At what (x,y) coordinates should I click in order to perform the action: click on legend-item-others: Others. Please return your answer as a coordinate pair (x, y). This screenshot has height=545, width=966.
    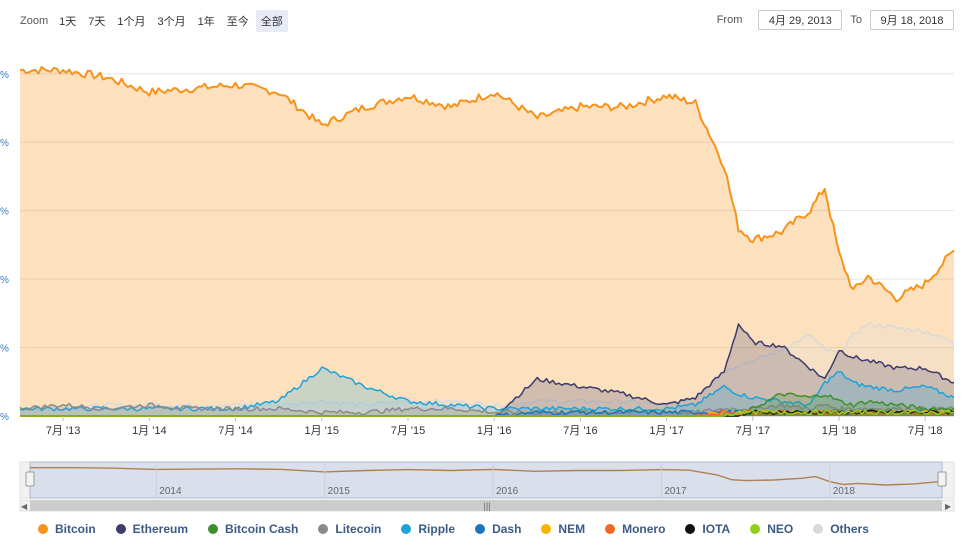
    Looking at the image, I should click on (841, 529).